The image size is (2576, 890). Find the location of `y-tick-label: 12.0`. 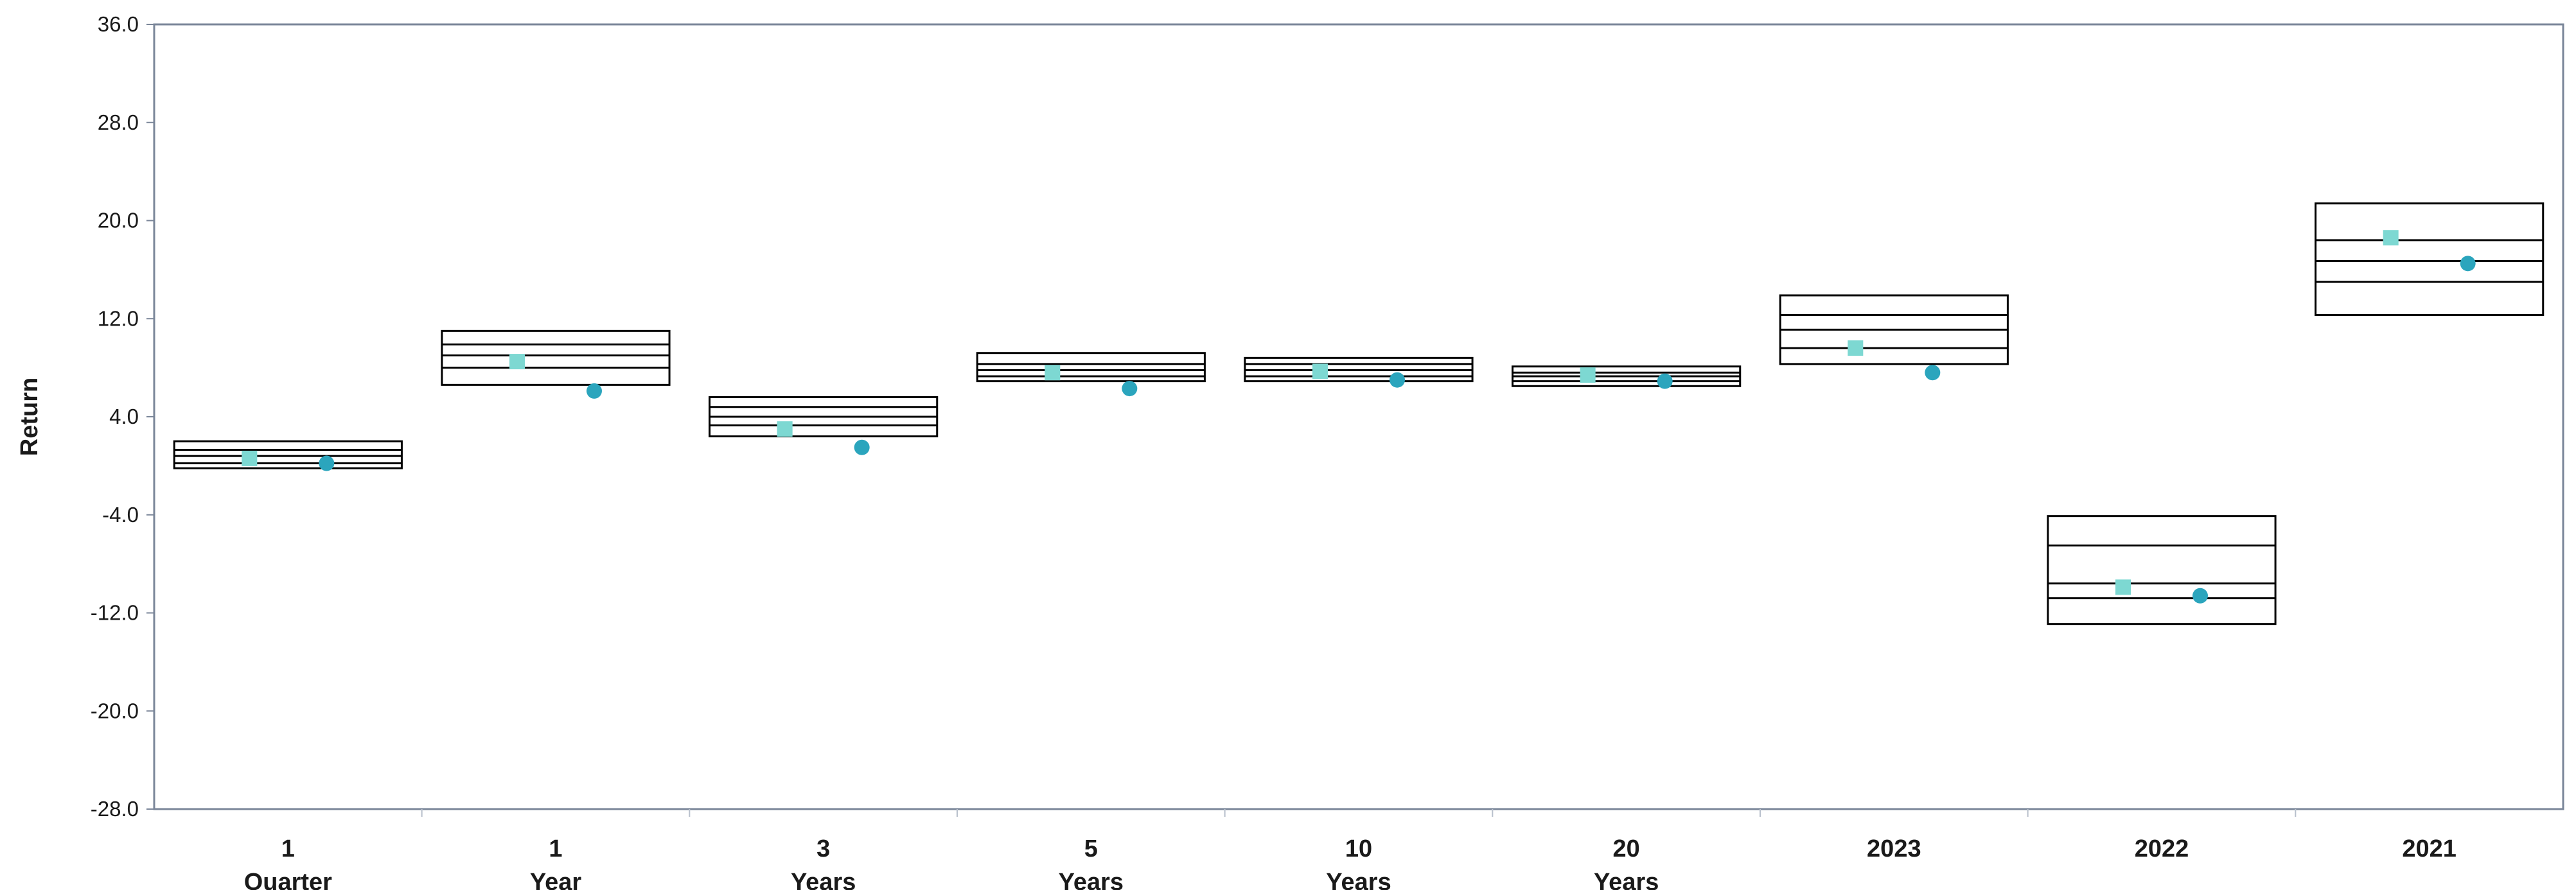

y-tick-label: 12.0 is located at coordinates (118, 318).